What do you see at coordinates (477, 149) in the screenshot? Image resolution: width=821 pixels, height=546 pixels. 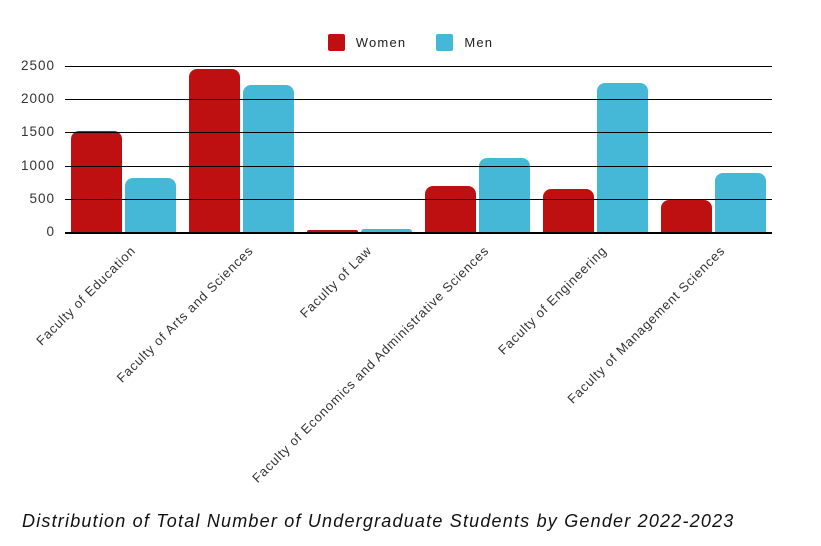 I see `bar-group-faculty-of-economics-and-administrative-sciences` at bounding box center [477, 149].